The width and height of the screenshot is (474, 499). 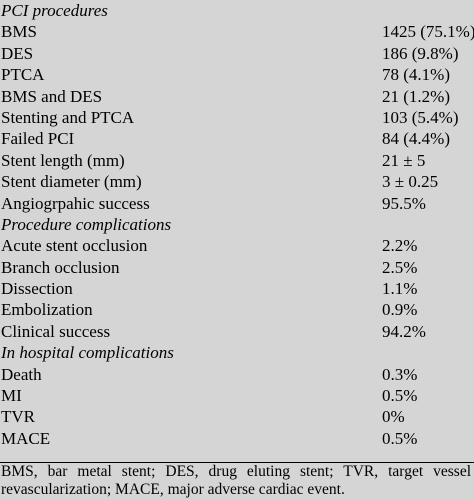 What do you see at coordinates (54, 10) in the screenshot?
I see `section-heading-label: PCI procedures` at bounding box center [54, 10].